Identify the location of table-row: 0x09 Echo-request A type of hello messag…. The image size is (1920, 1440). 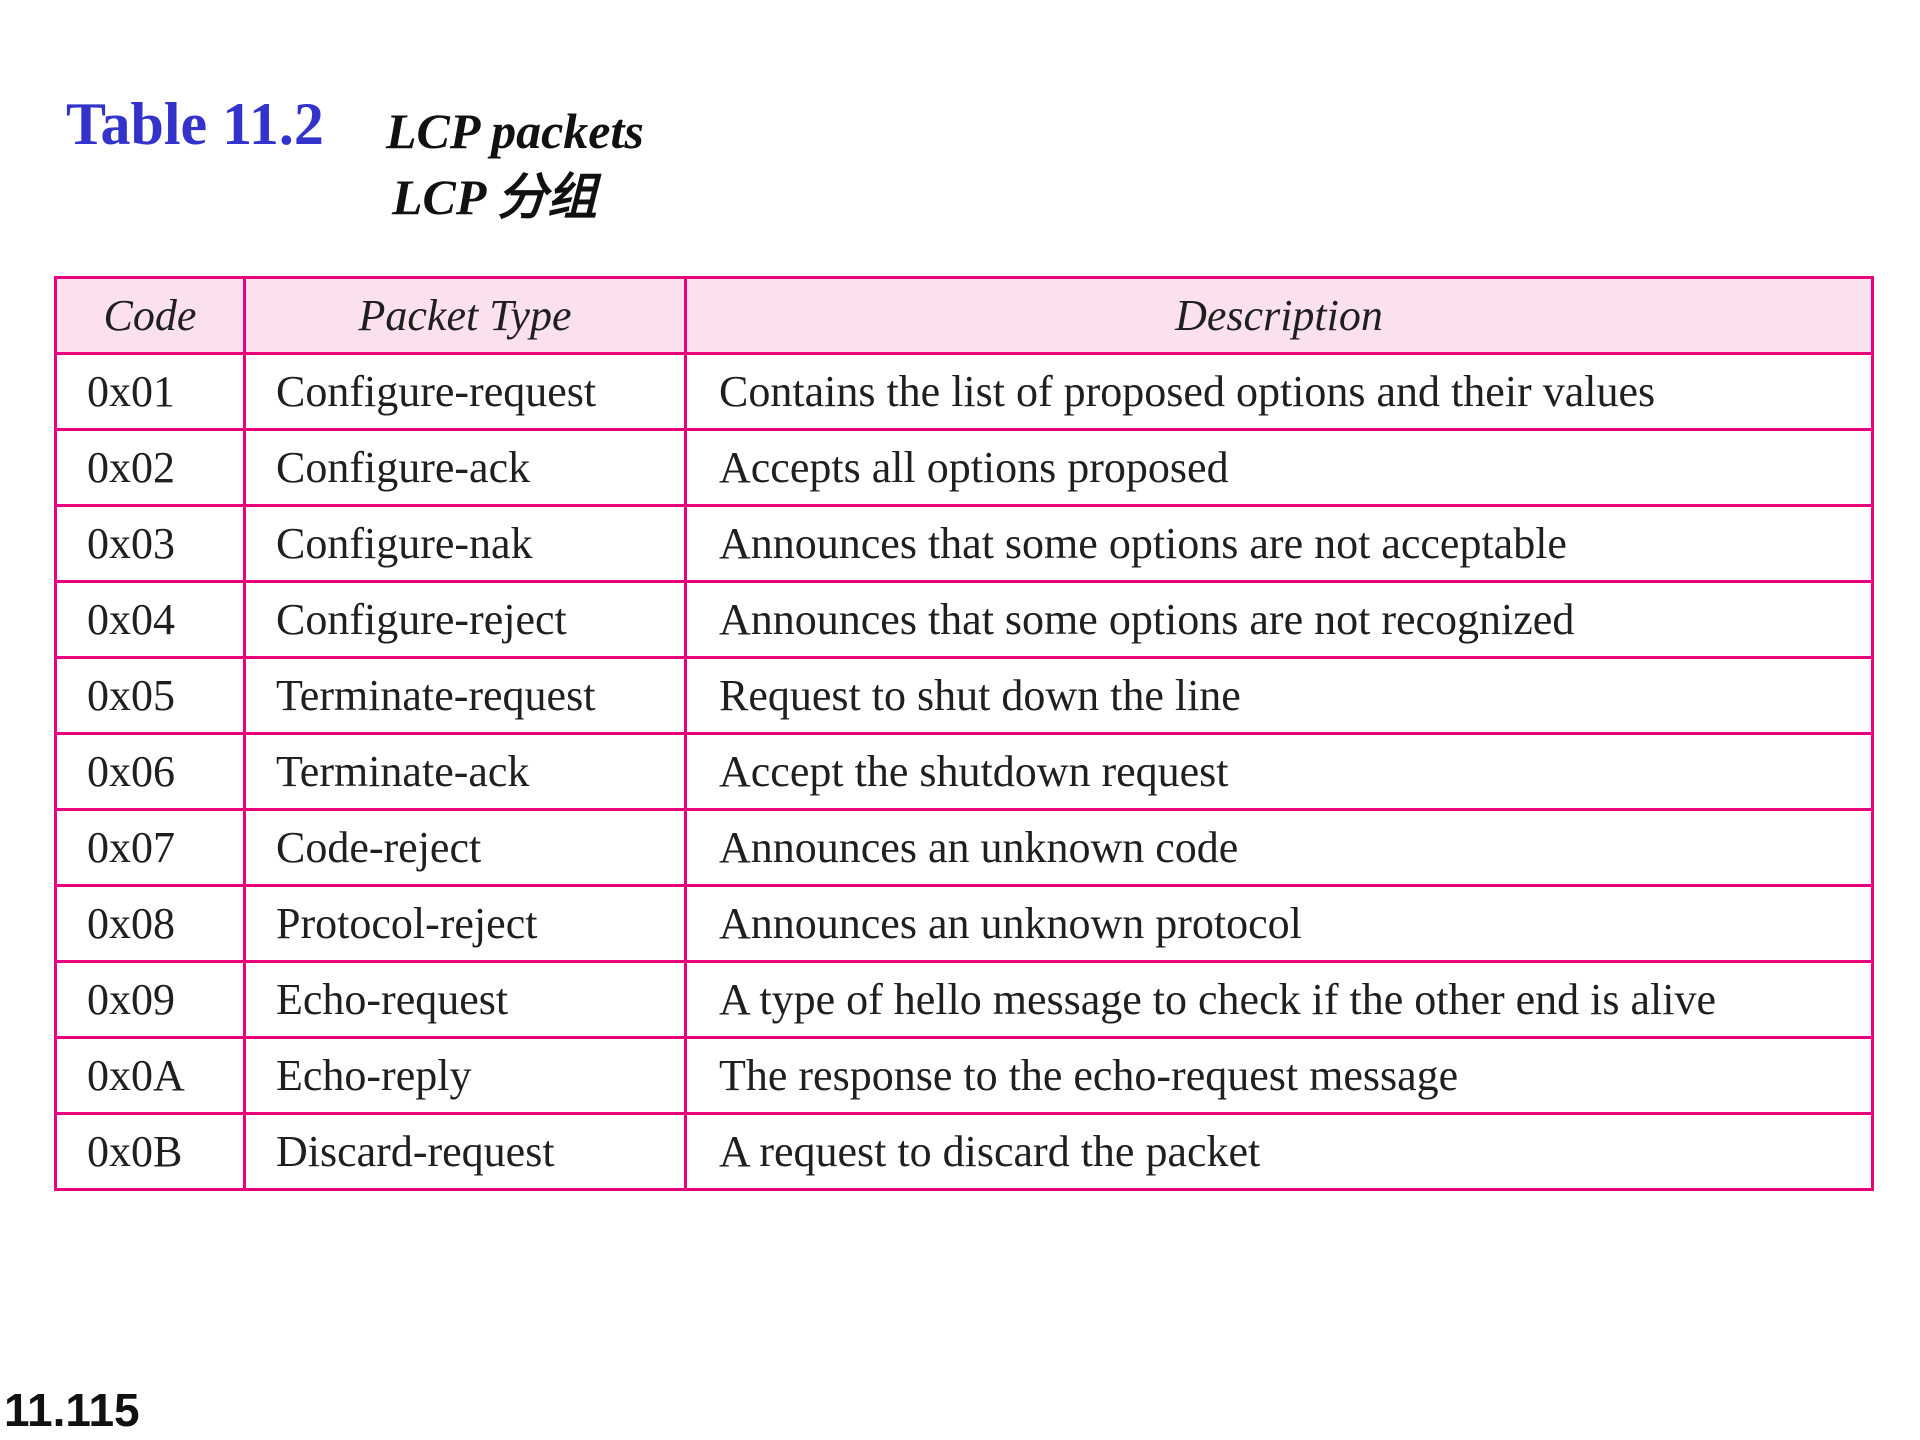
(964, 999).